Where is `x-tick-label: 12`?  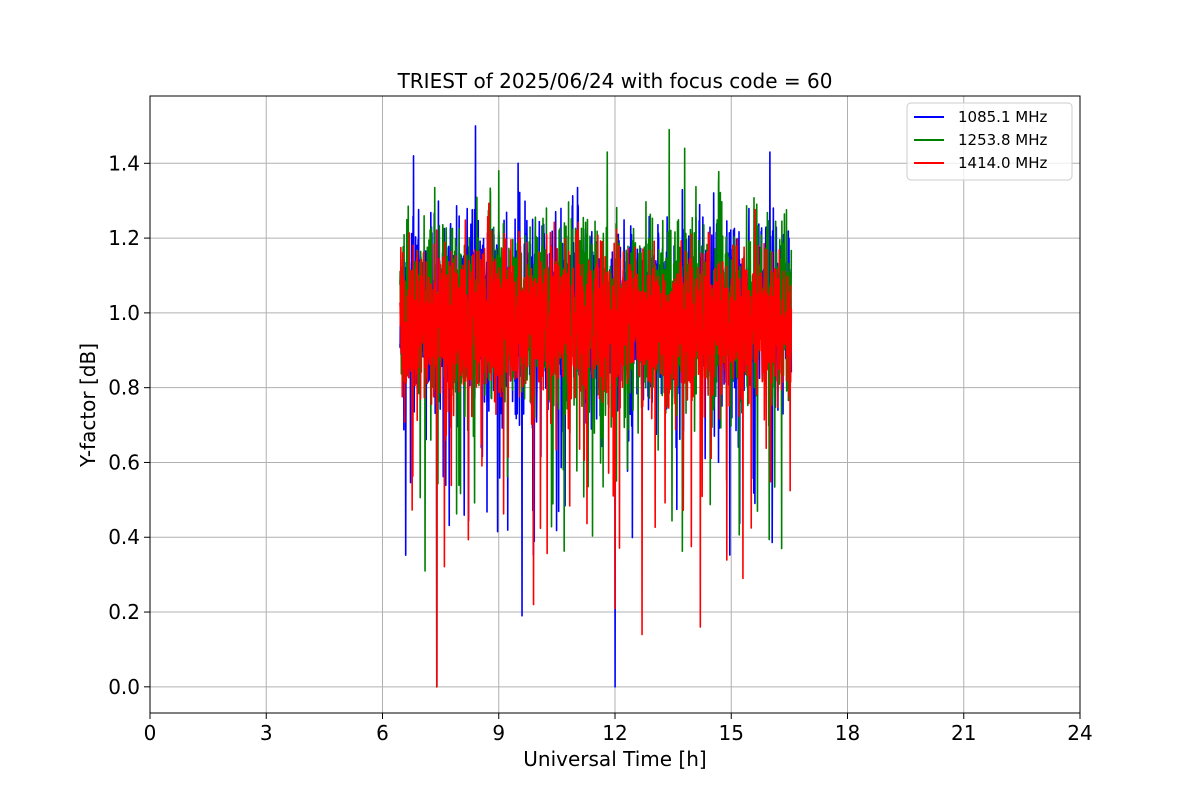
x-tick-label: 12 is located at coordinates (614, 733).